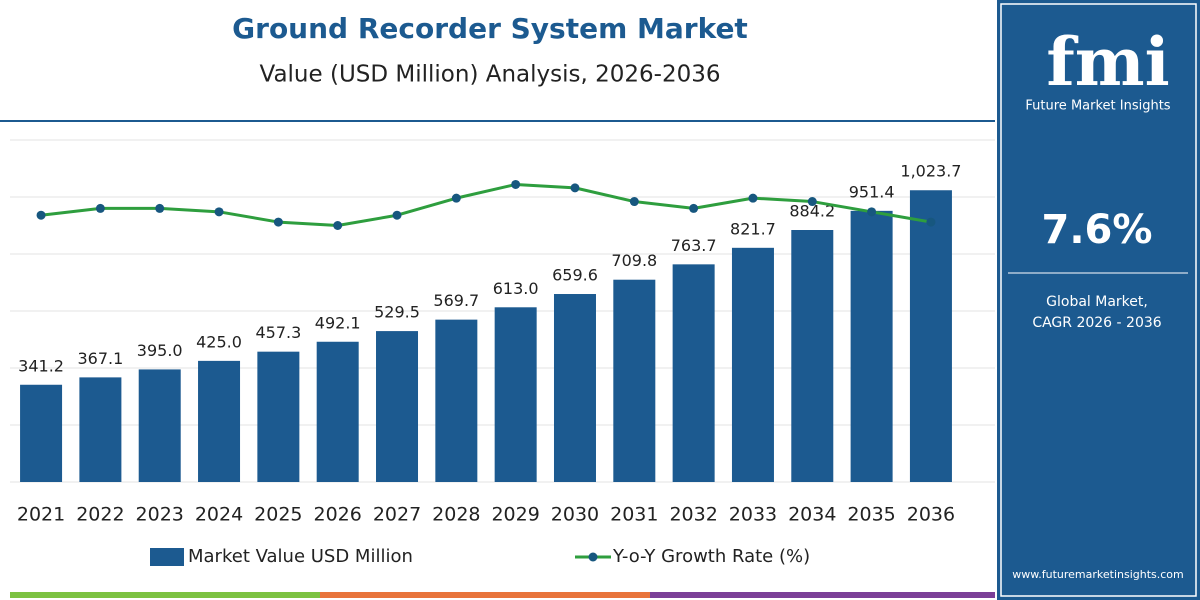  Describe the element at coordinates (1097, 230) in the screenshot. I see `cagr-value: 7.6%` at that location.